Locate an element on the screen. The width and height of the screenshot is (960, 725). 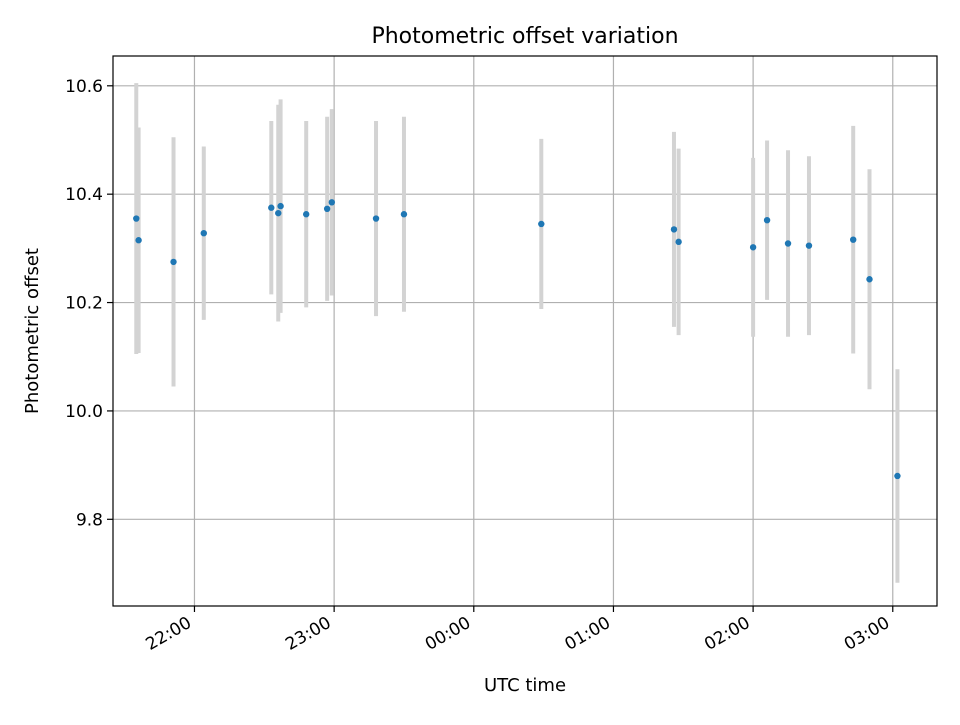
y-tick-label: 10.4 is located at coordinates (84, 195).